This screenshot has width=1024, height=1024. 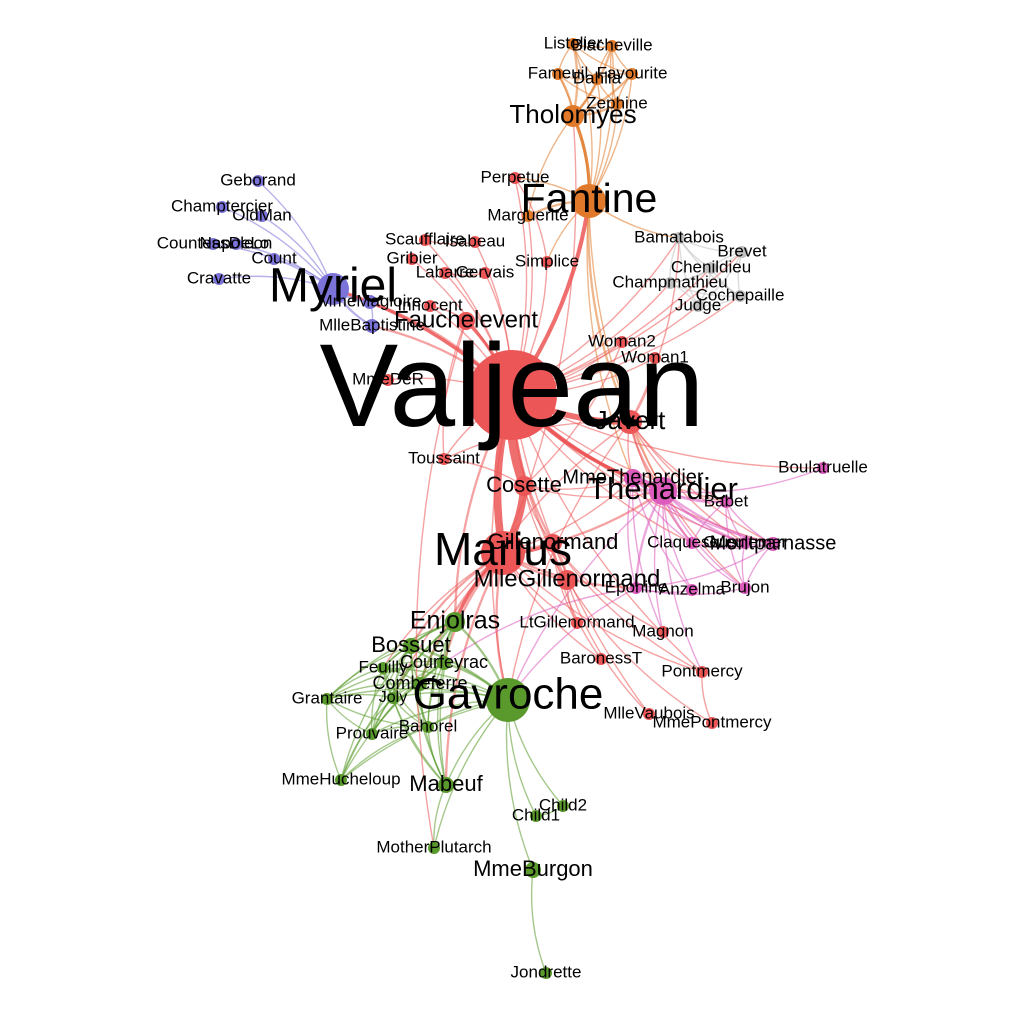 What do you see at coordinates (702, 672) in the screenshot?
I see `node-pontmercy` at bounding box center [702, 672].